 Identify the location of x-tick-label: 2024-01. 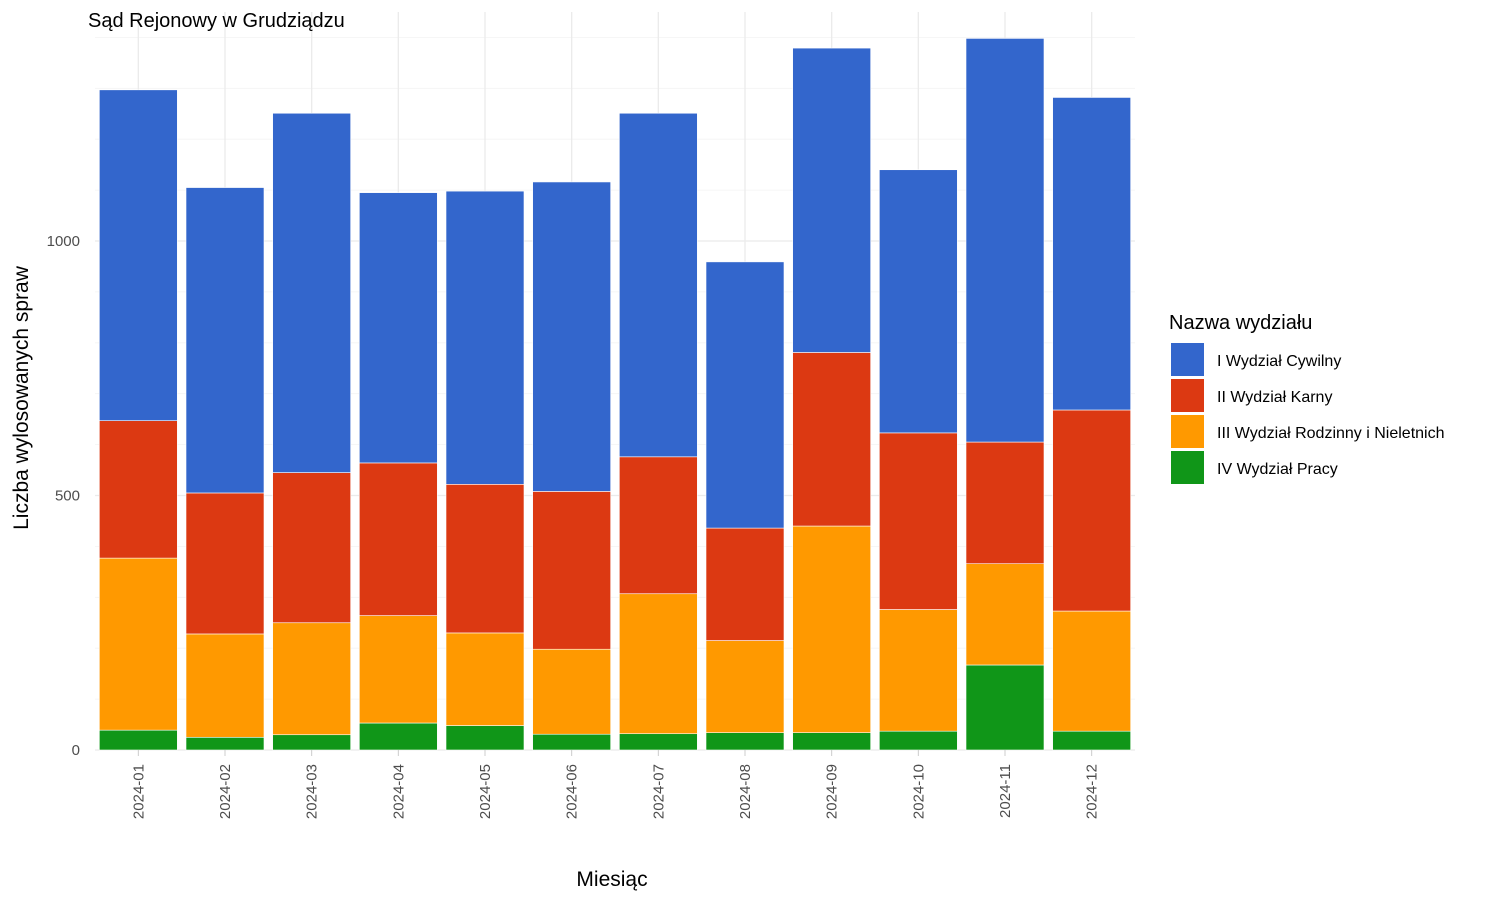
(138, 791).